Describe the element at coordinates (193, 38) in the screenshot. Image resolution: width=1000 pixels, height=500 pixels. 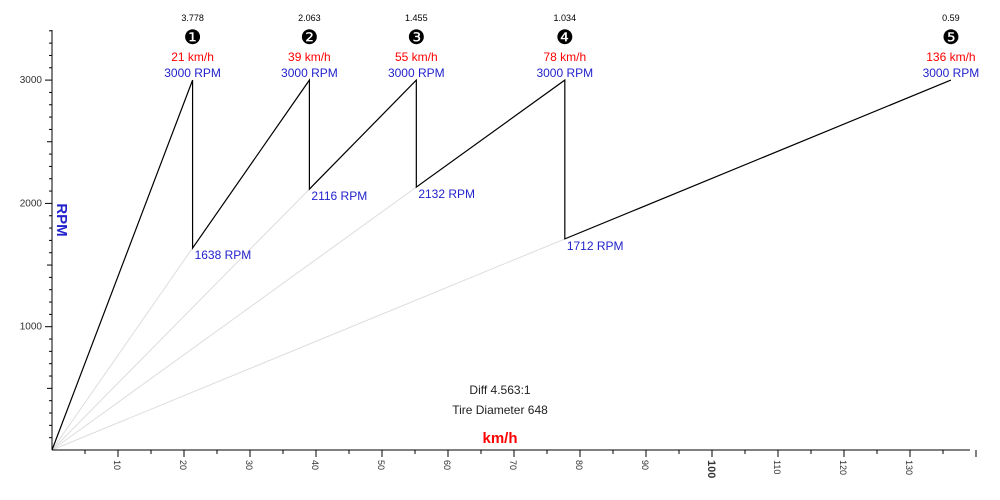
I see `gear-number-icon: ❶` at that location.